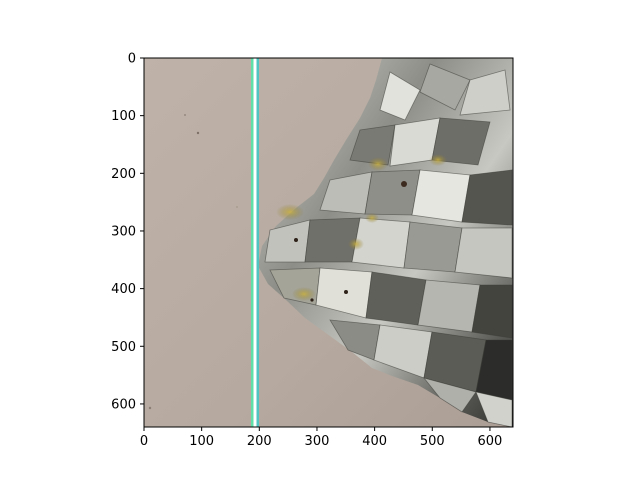  I want to click on stripe-white, so click(255, 242).